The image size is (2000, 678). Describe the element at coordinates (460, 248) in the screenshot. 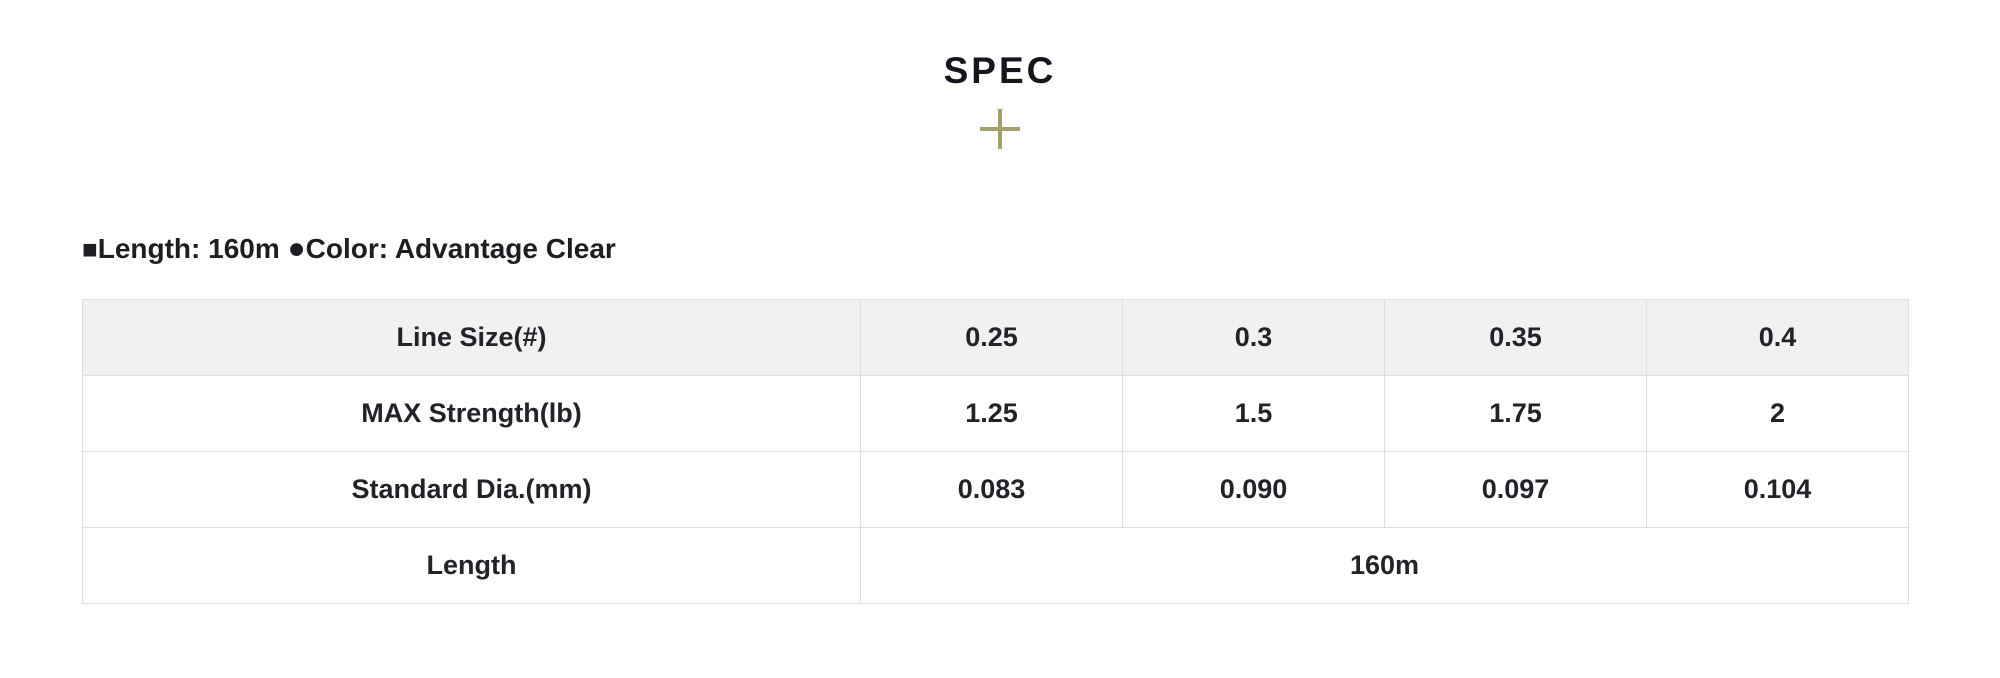

I see `spec-color-text: Color: Advantage Clear` at that location.